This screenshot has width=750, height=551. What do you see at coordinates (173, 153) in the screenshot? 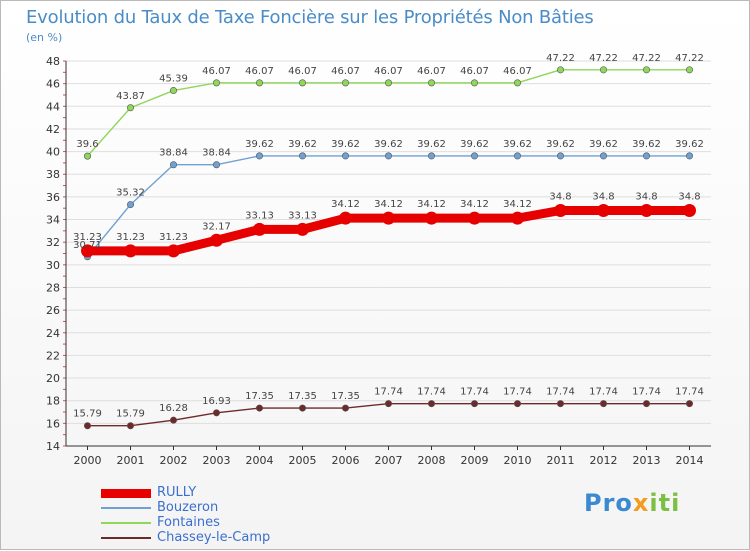
I see `data-label: 38.84` at bounding box center [173, 153].